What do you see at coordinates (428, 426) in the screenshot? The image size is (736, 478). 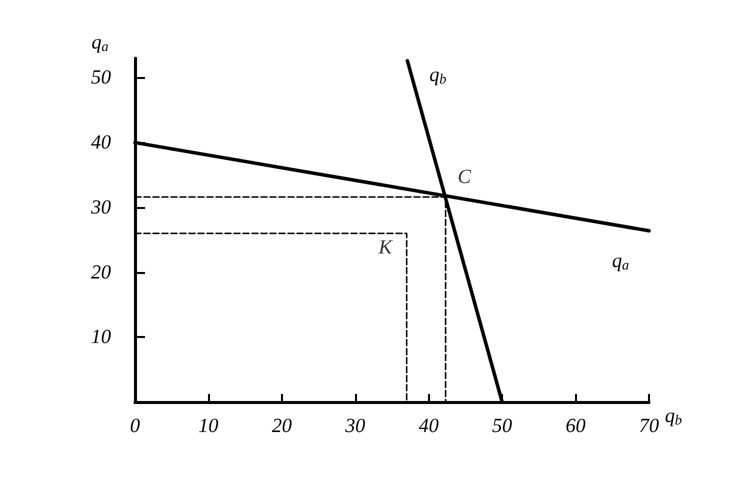 I see `x-tick-label: 40` at bounding box center [428, 426].